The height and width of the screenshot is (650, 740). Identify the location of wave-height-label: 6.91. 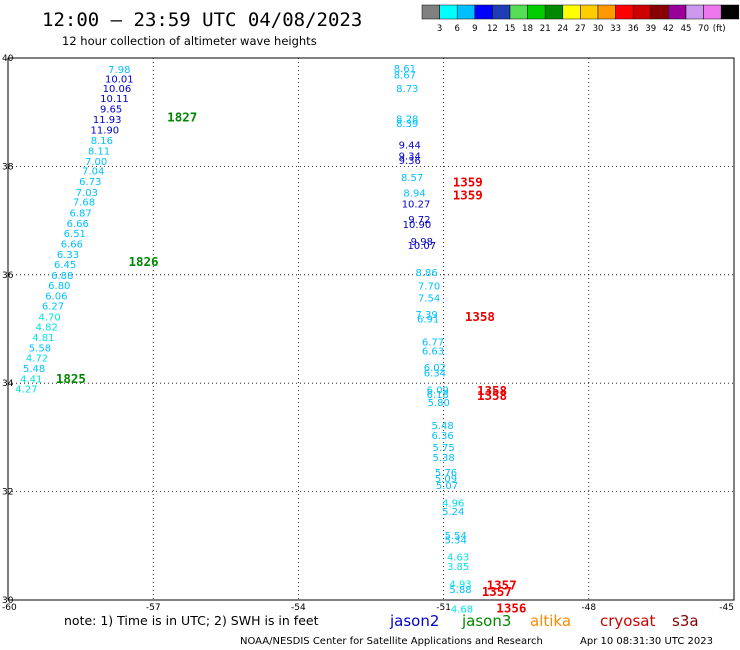
(428, 320).